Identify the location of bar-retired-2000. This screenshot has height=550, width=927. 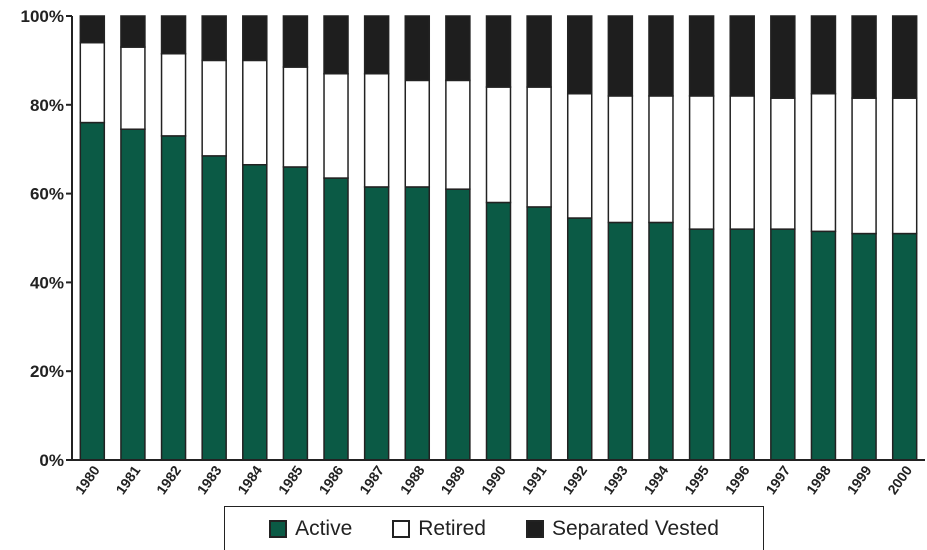
(904, 166).